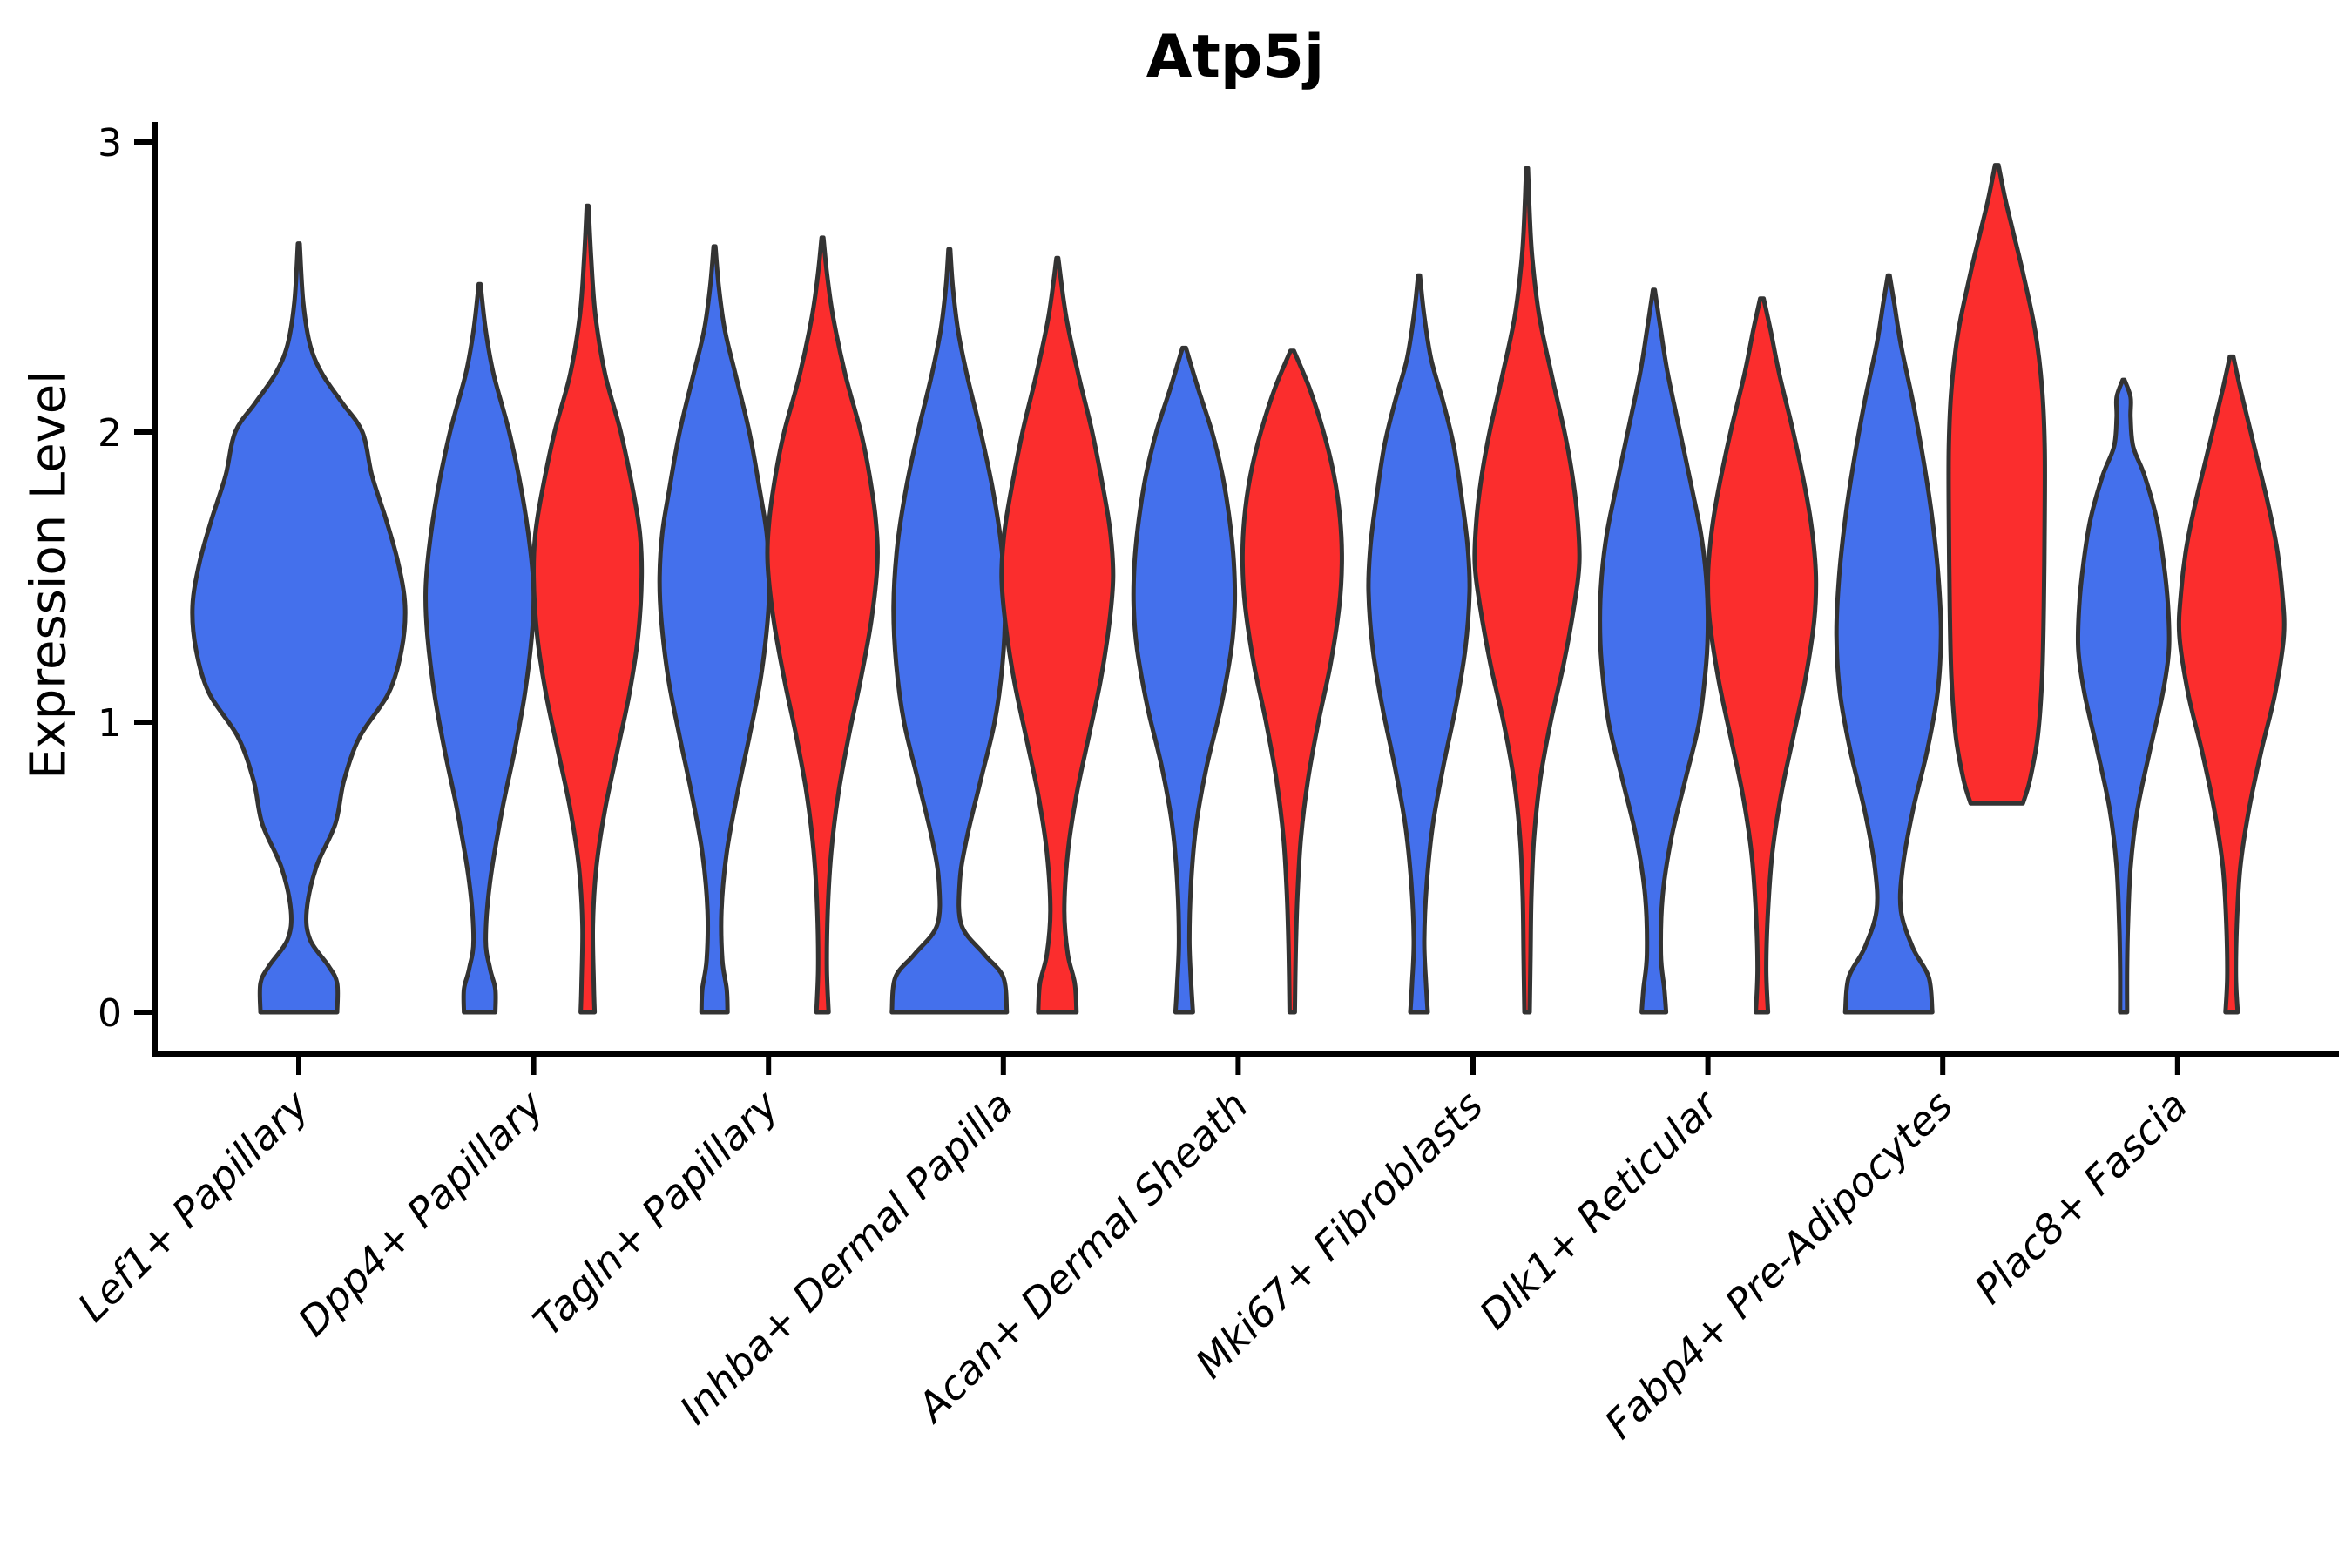 The image size is (2352, 1568). What do you see at coordinates (421, 1213) in the screenshot?
I see `x-tick-label-category-1: Dpp4+ Papillary` at bounding box center [421, 1213].